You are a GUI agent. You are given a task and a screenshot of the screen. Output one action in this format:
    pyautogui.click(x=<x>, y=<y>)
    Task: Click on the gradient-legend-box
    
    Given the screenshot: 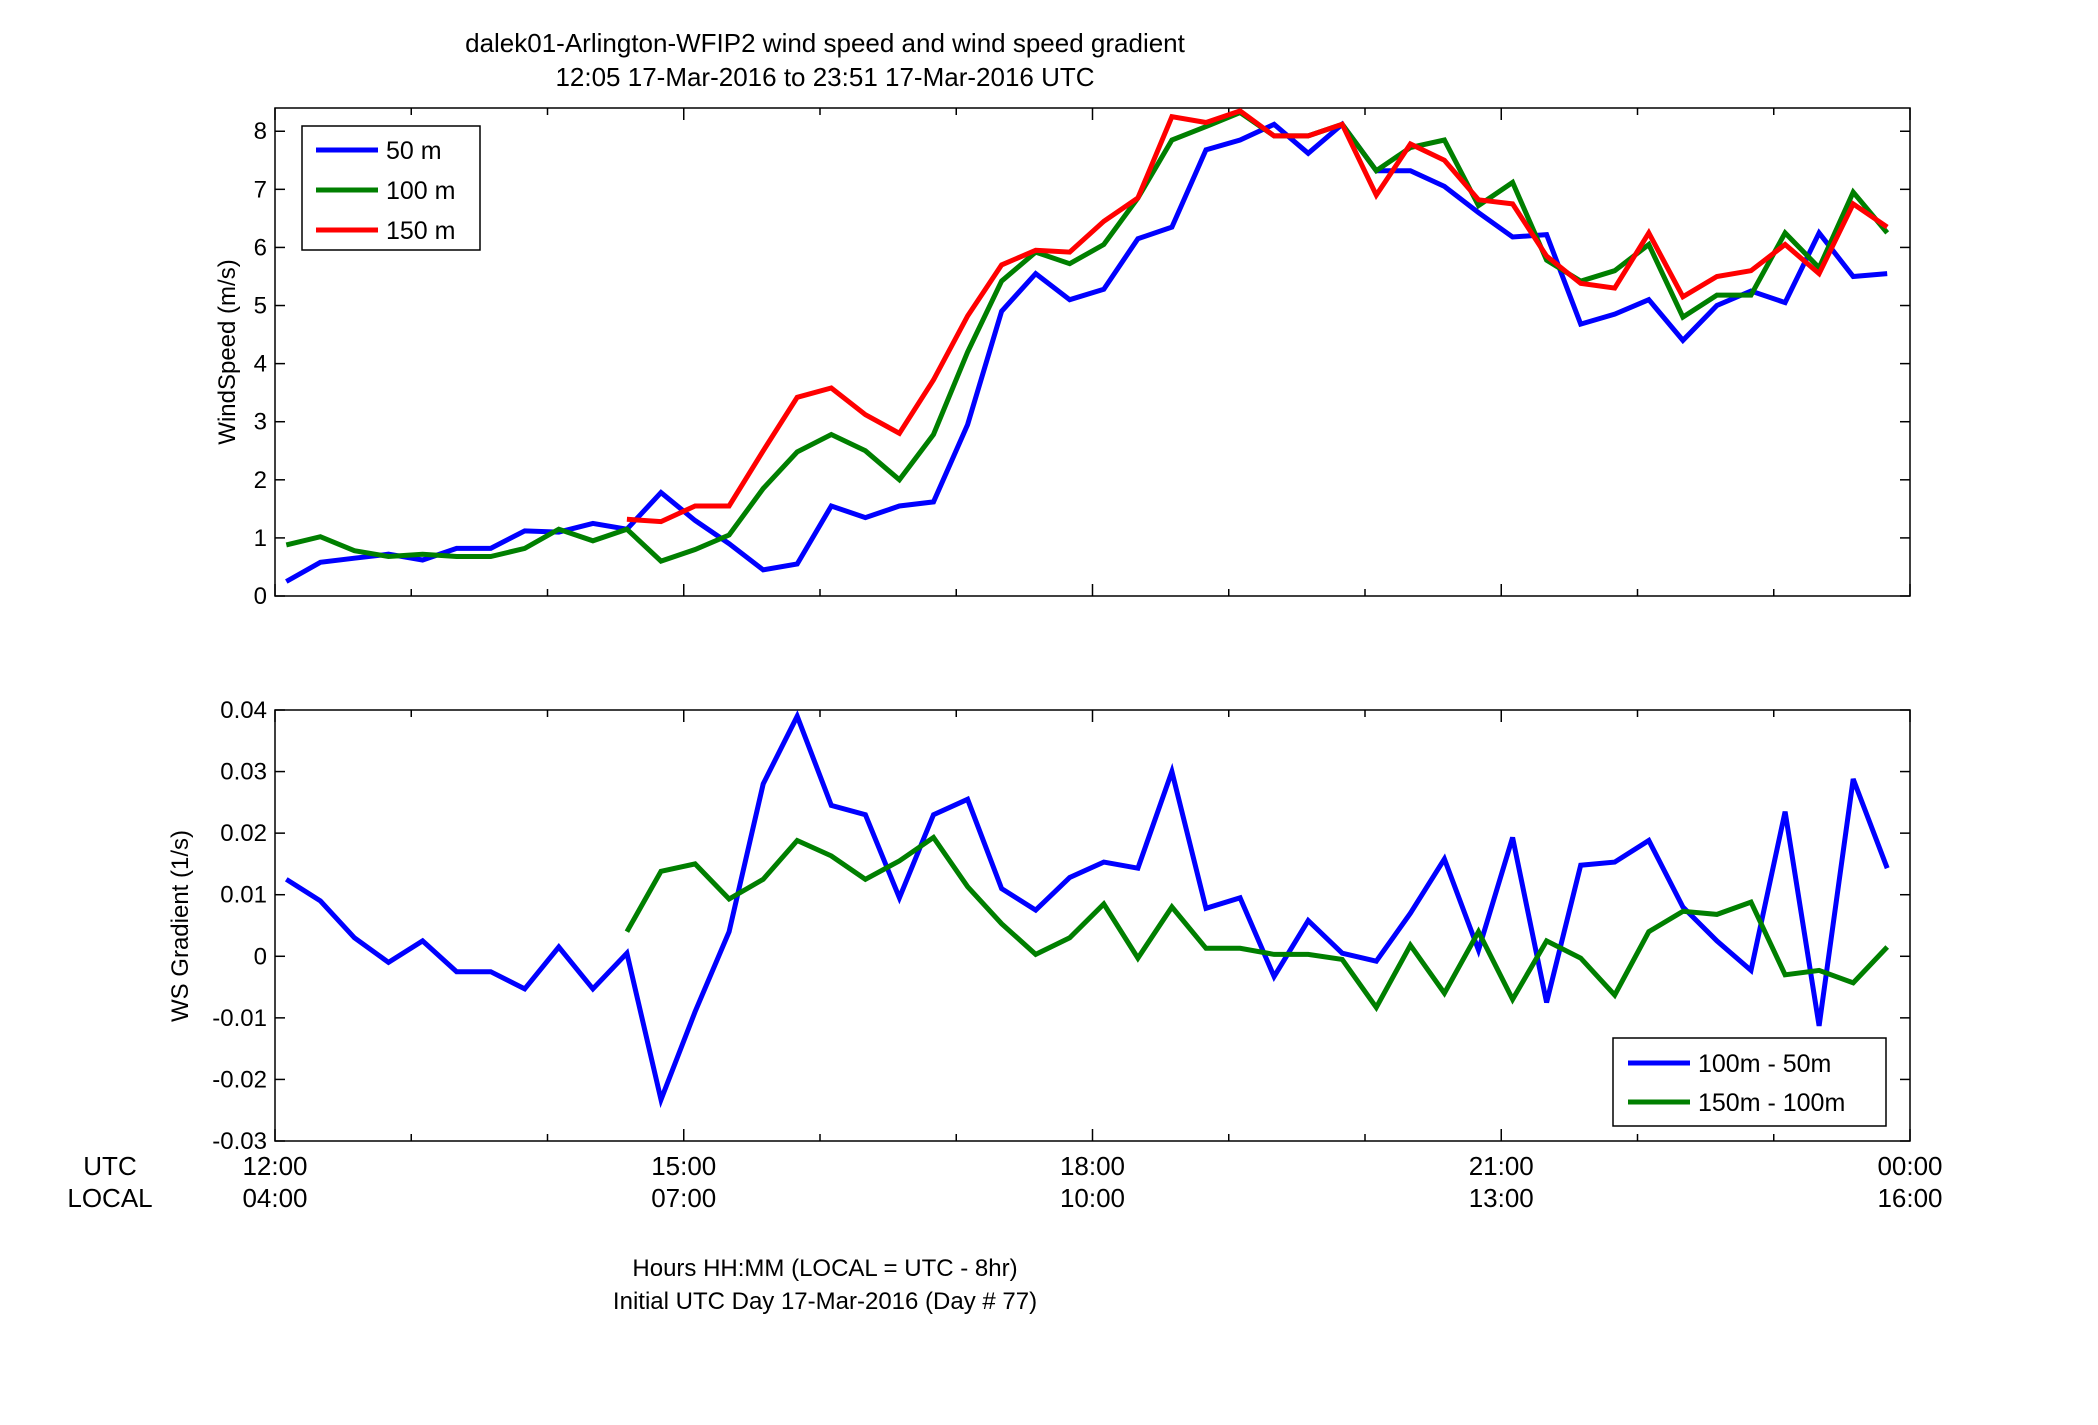 What is the action you would take?
    pyautogui.click(x=1749, y=1082)
    